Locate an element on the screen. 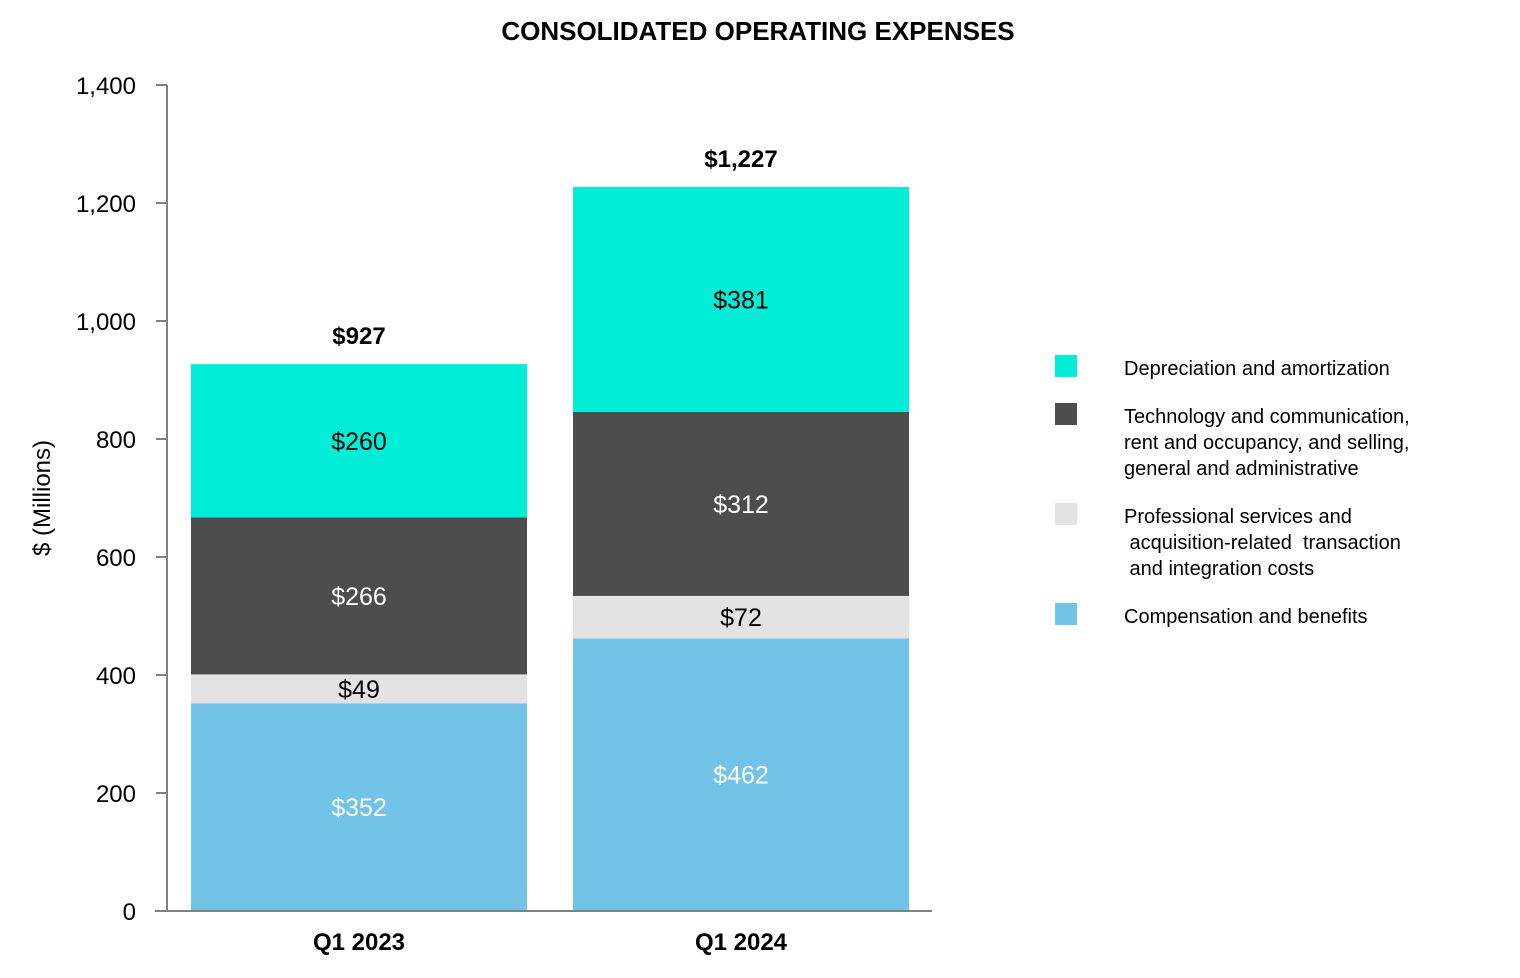  y-tick-label: 600 is located at coordinates (116, 558).